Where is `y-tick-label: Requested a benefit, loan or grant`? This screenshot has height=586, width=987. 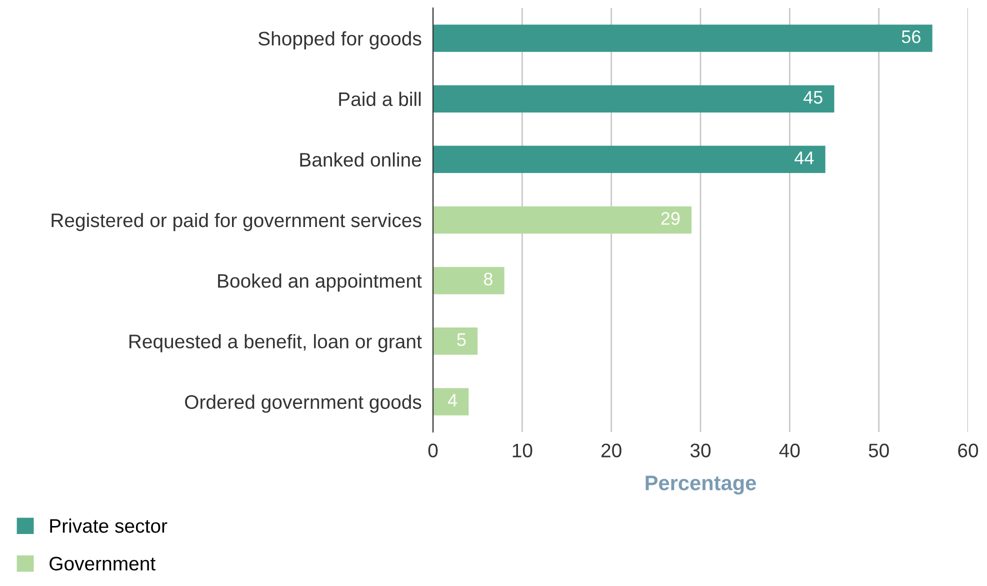 y-tick-label: Requested a benefit, loan or grant is located at coordinates (275, 343).